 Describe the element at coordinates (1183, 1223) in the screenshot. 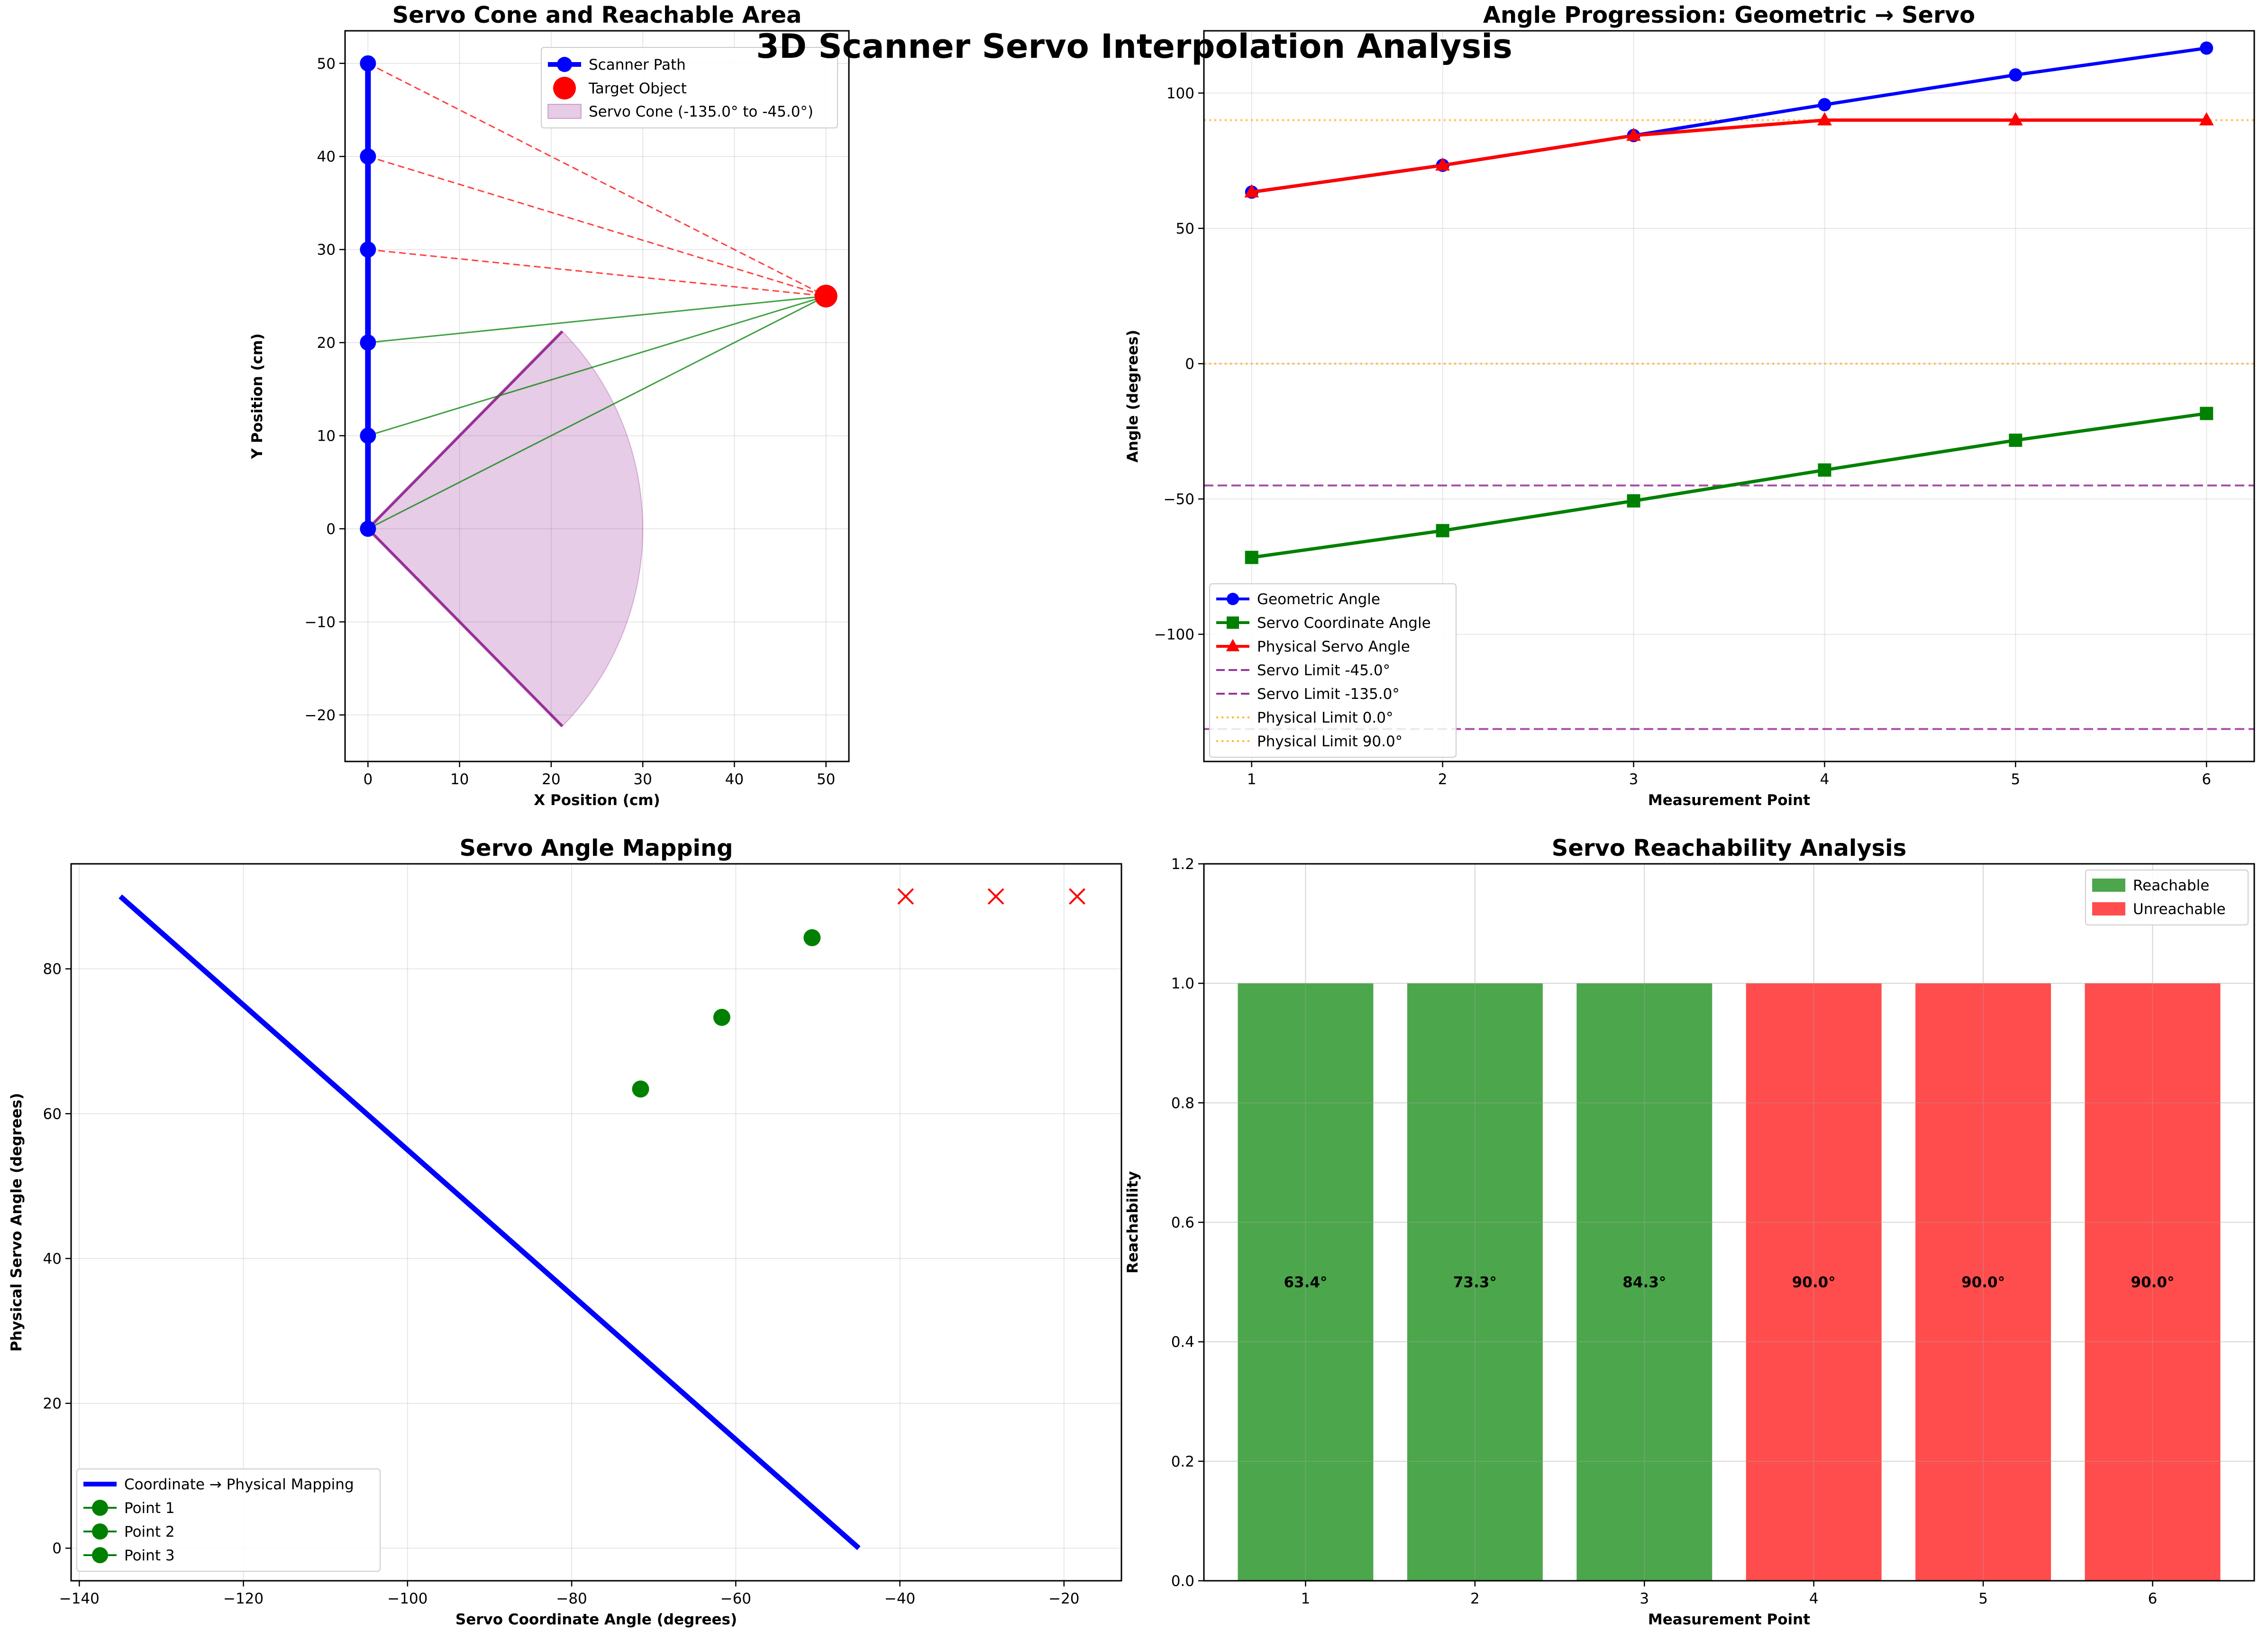

I see `y-tick-label: 0.6` at that location.